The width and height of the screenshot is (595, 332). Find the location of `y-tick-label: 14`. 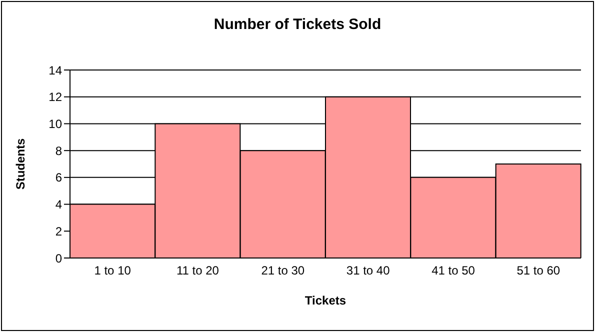

y-tick-label: 14 is located at coordinates (55, 70).